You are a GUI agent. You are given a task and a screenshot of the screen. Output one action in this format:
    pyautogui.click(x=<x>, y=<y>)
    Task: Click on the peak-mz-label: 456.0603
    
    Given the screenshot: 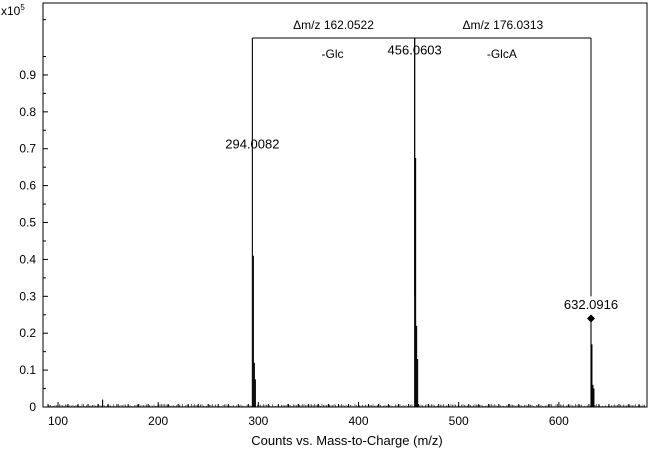 What is the action you would take?
    pyautogui.click(x=415, y=50)
    